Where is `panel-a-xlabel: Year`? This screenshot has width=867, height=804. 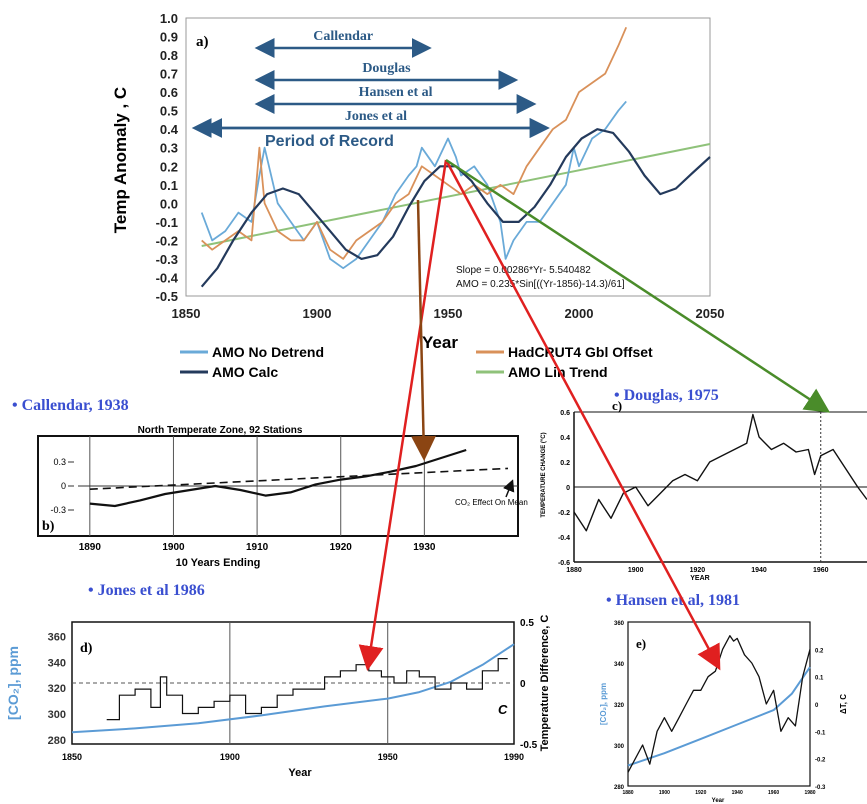 panel-a-xlabel: Year is located at coordinates (440, 342).